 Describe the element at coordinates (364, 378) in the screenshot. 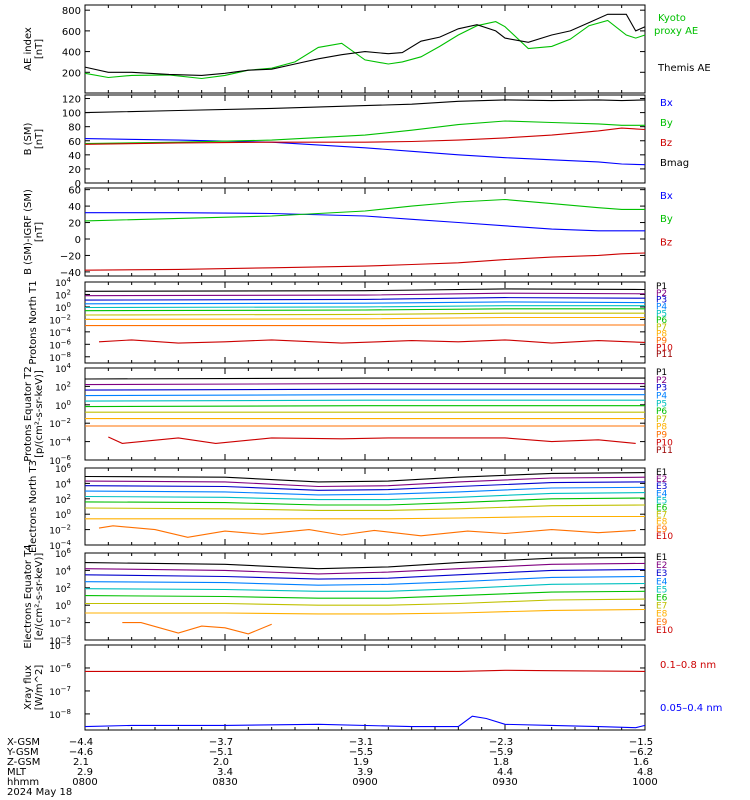

I see `series-line-p1` at that location.